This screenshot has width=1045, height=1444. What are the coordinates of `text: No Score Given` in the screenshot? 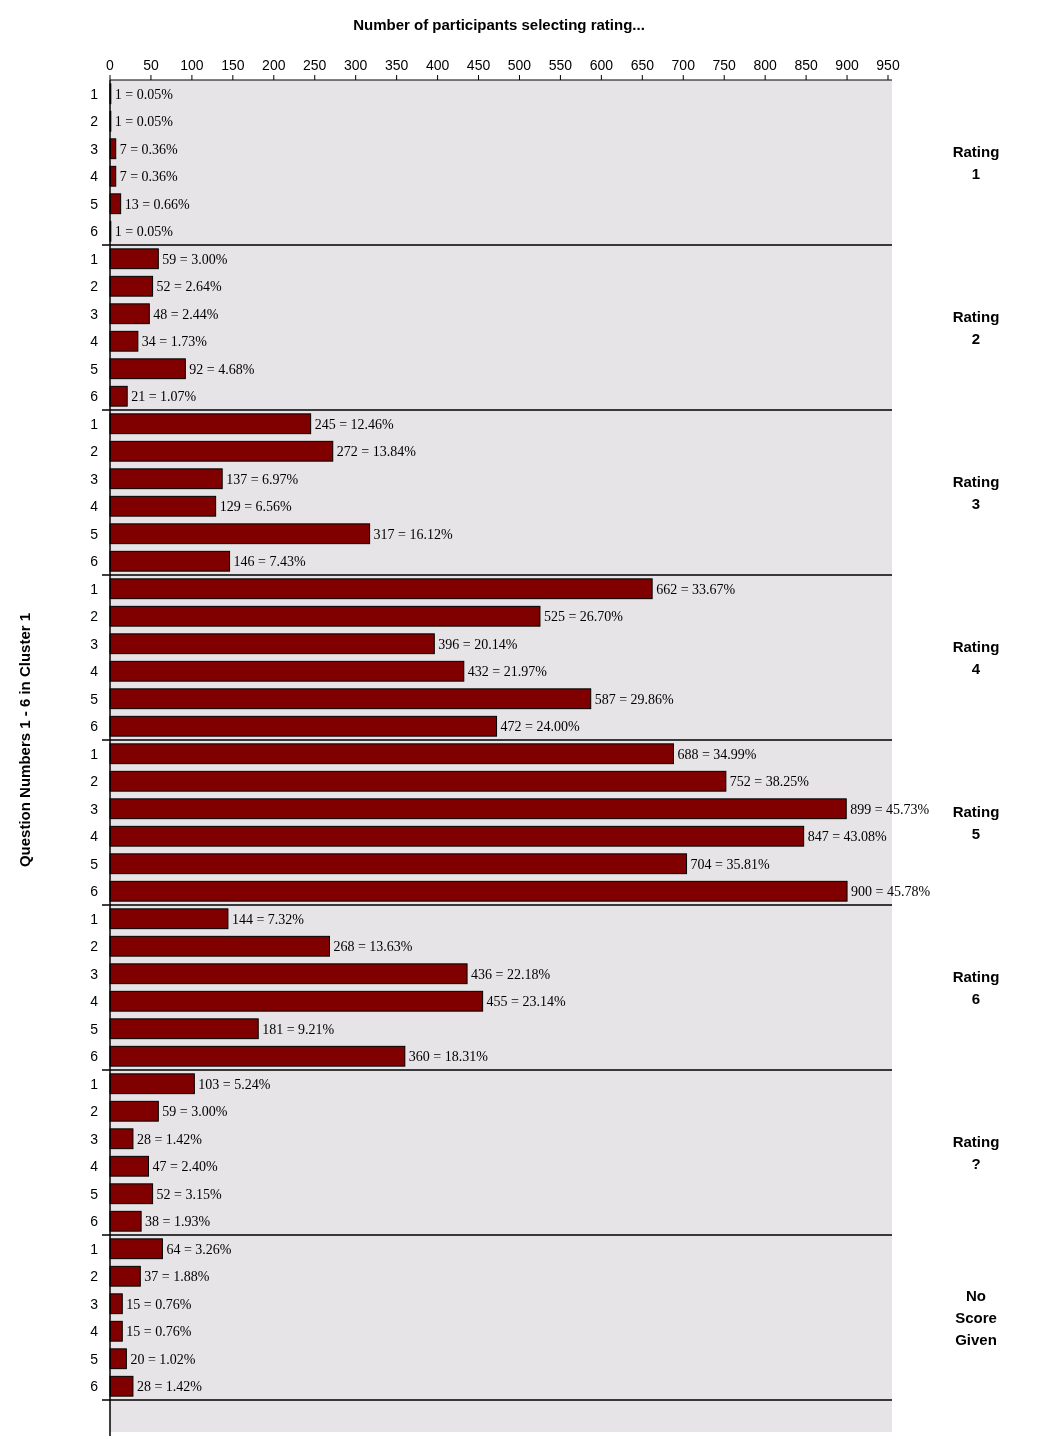 It's located at (976, 1317).